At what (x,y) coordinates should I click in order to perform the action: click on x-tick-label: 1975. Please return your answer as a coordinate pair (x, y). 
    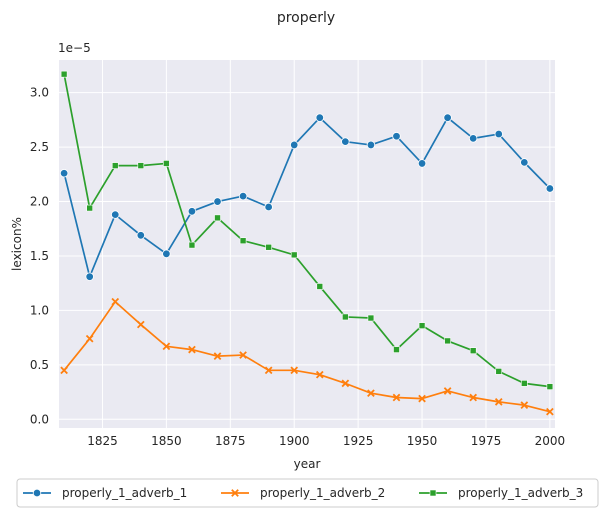
    Looking at the image, I should click on (486, 441).